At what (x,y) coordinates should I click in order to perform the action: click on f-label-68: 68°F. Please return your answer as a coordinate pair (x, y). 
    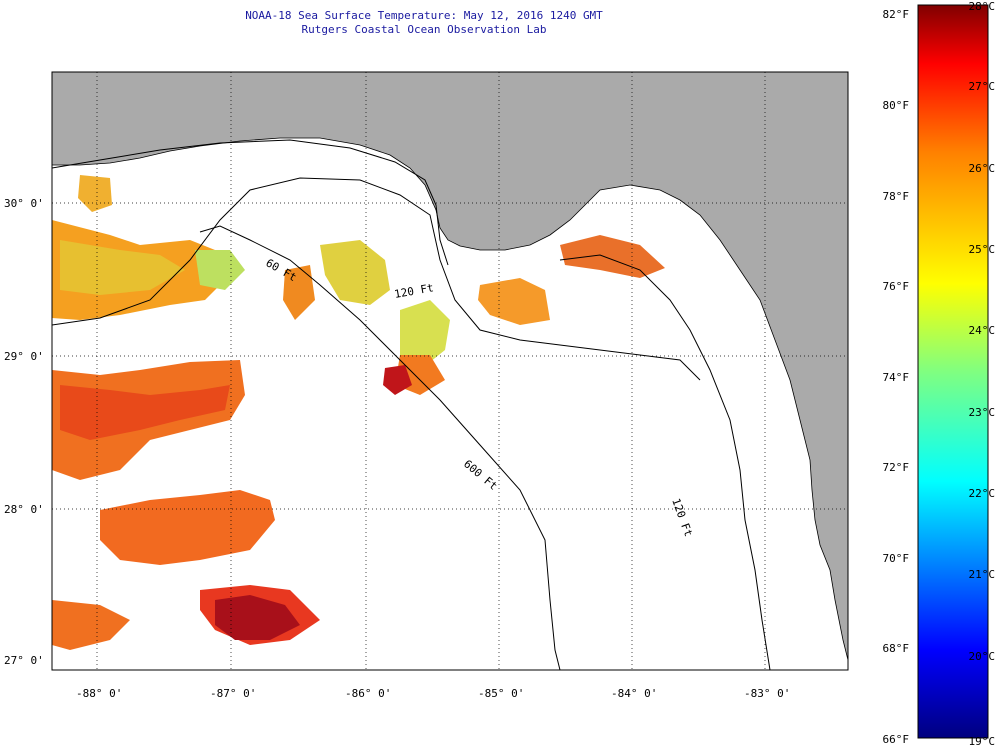
    Looking at the image, I should click on (896, 648).